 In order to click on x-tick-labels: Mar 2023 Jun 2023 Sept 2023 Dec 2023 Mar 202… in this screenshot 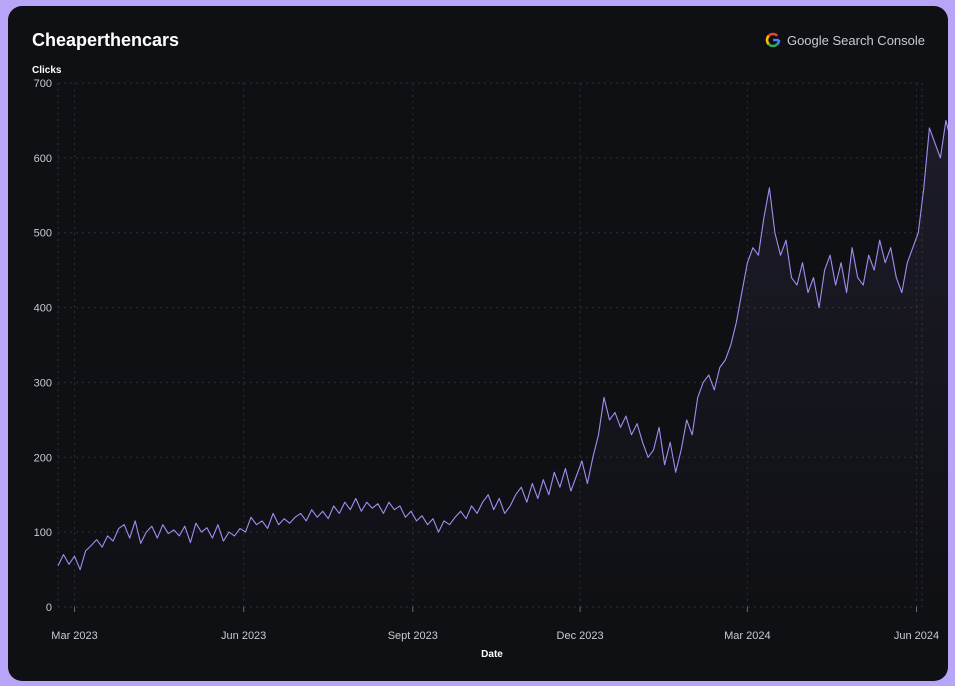, I will do `click(495, 636)`.